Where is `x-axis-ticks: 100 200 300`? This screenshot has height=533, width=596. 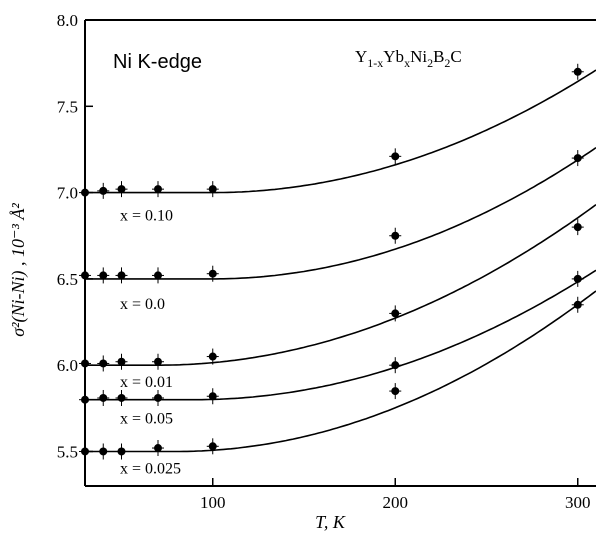 x-axis-ticks: 100 200 300 is located at coordinates (395, 495).